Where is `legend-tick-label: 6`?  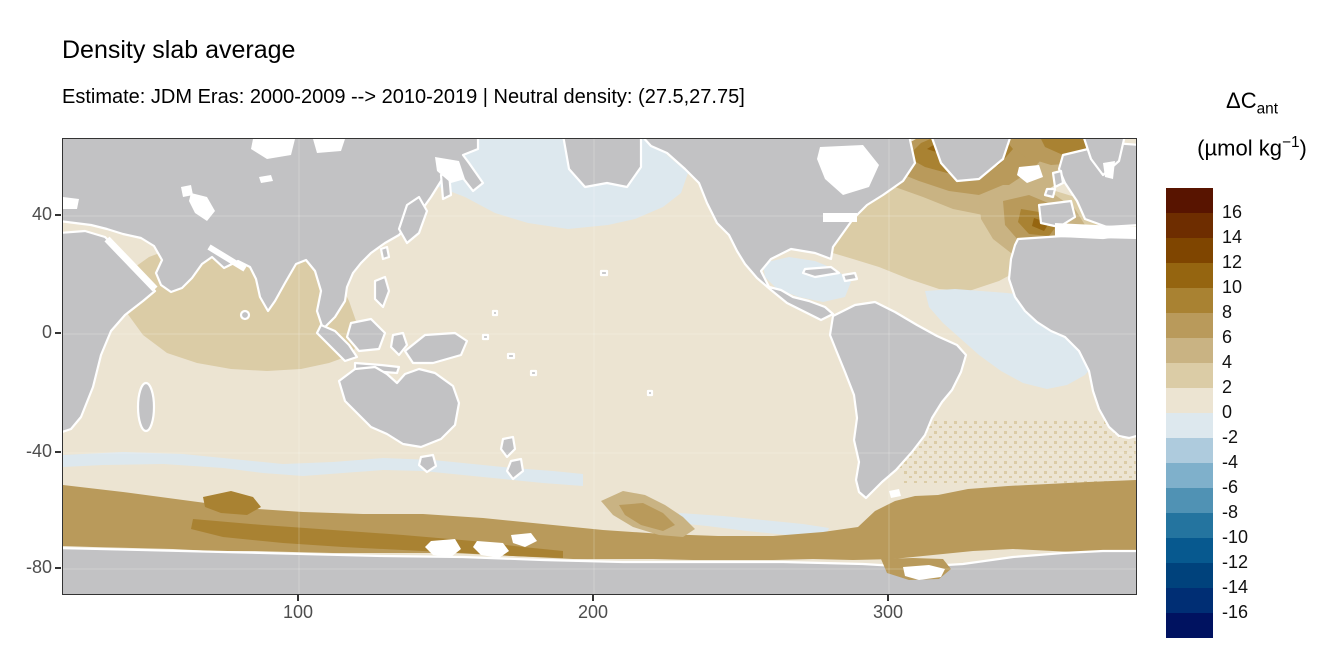
legend-tick-label: 6 is located at coordinates (1227, 337).